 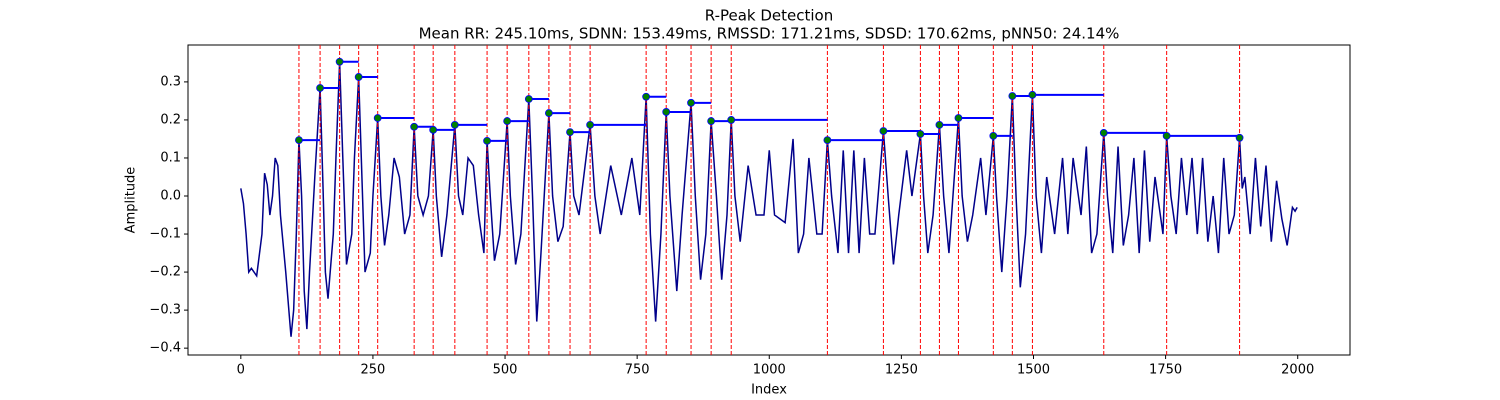 What do you see at coordinates (1033, 370) in the screenshot?
I see `x-tick-label: 1500` at bounding box center [1033, 370].